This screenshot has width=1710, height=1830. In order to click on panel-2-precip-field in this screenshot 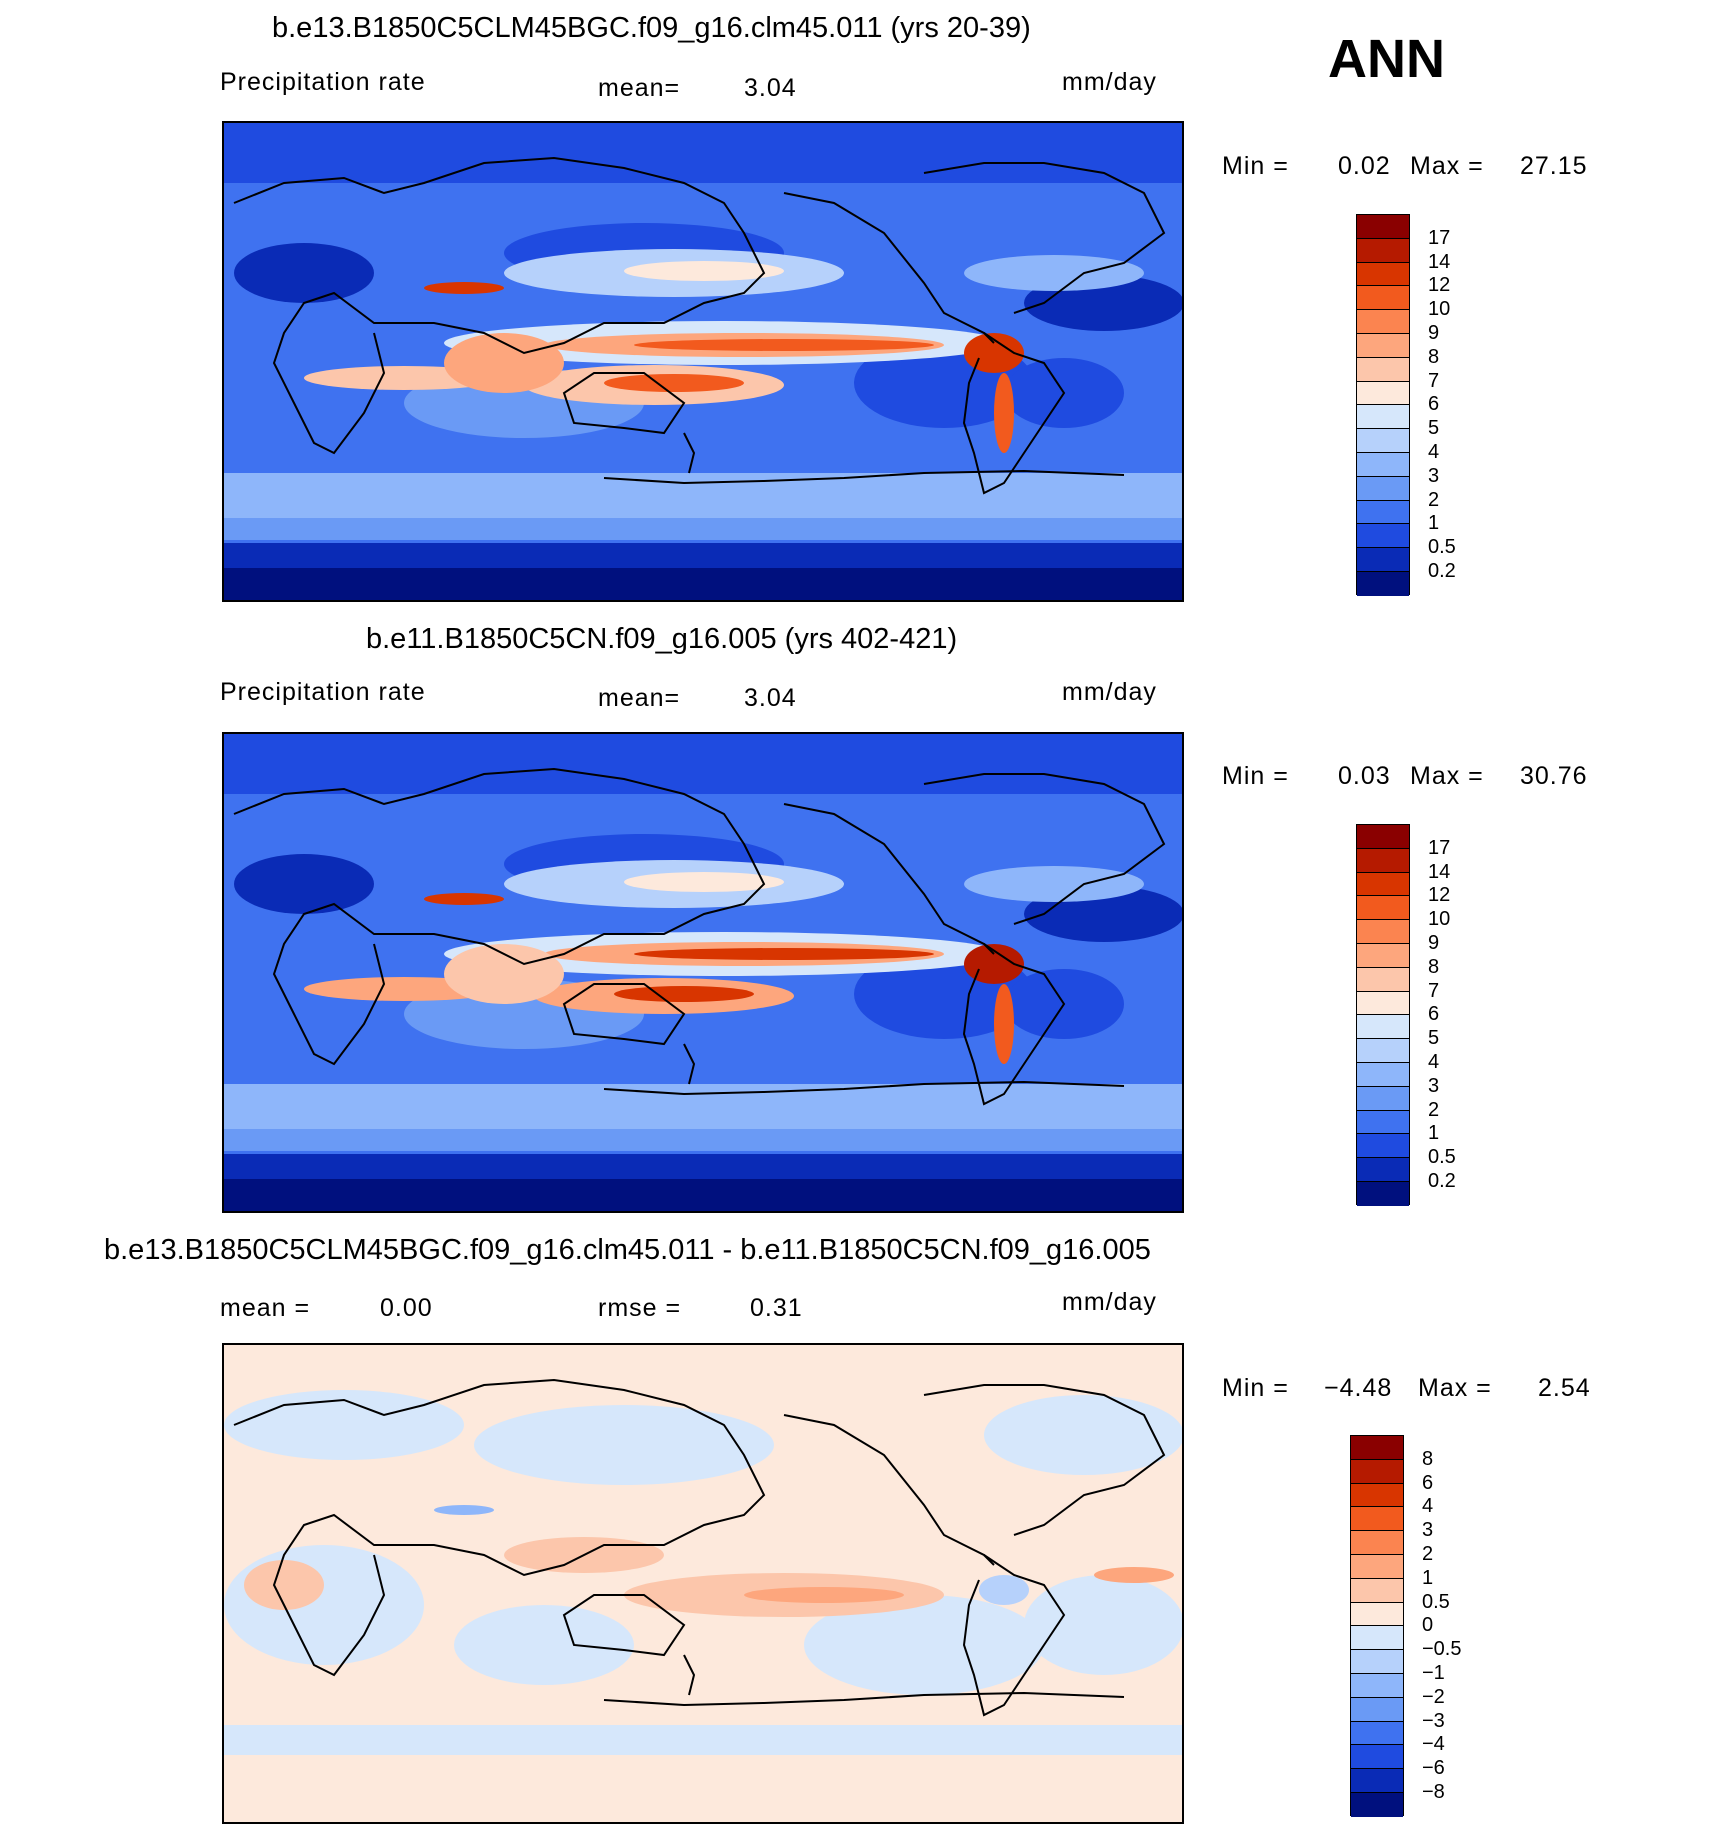, I will do `click(703, 972)`.